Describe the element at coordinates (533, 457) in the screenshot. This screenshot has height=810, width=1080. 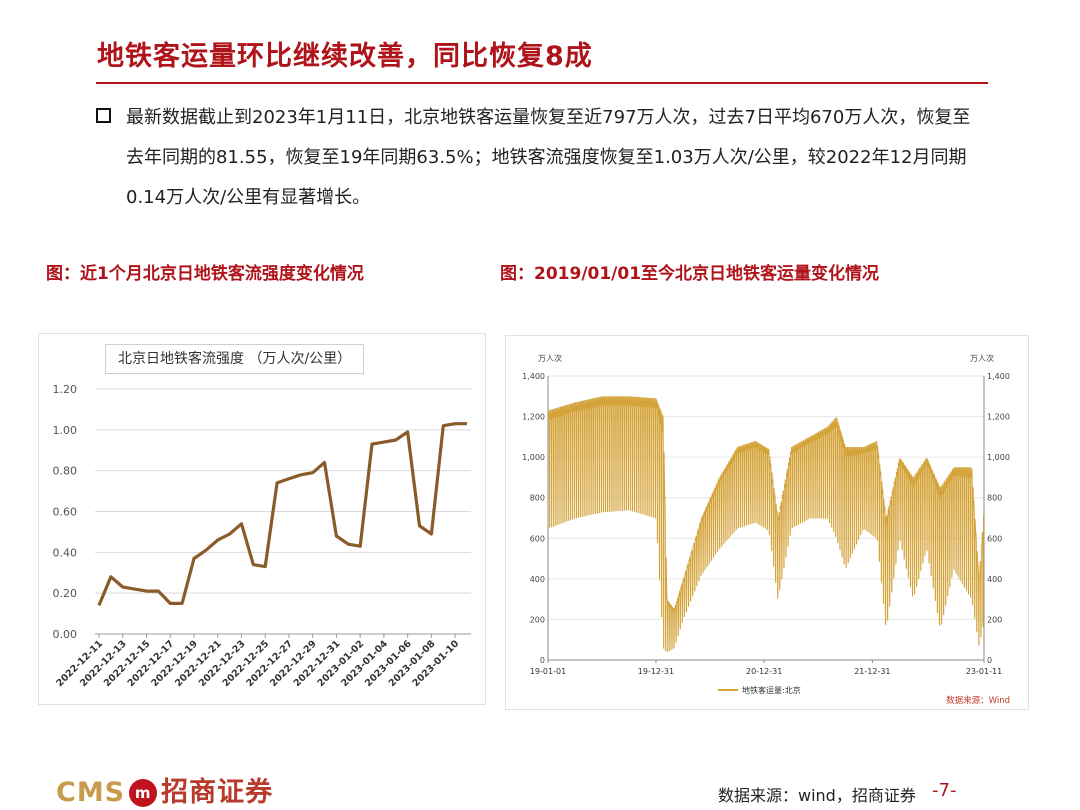
I see `y-tick-label-left: 1,000` at that location.